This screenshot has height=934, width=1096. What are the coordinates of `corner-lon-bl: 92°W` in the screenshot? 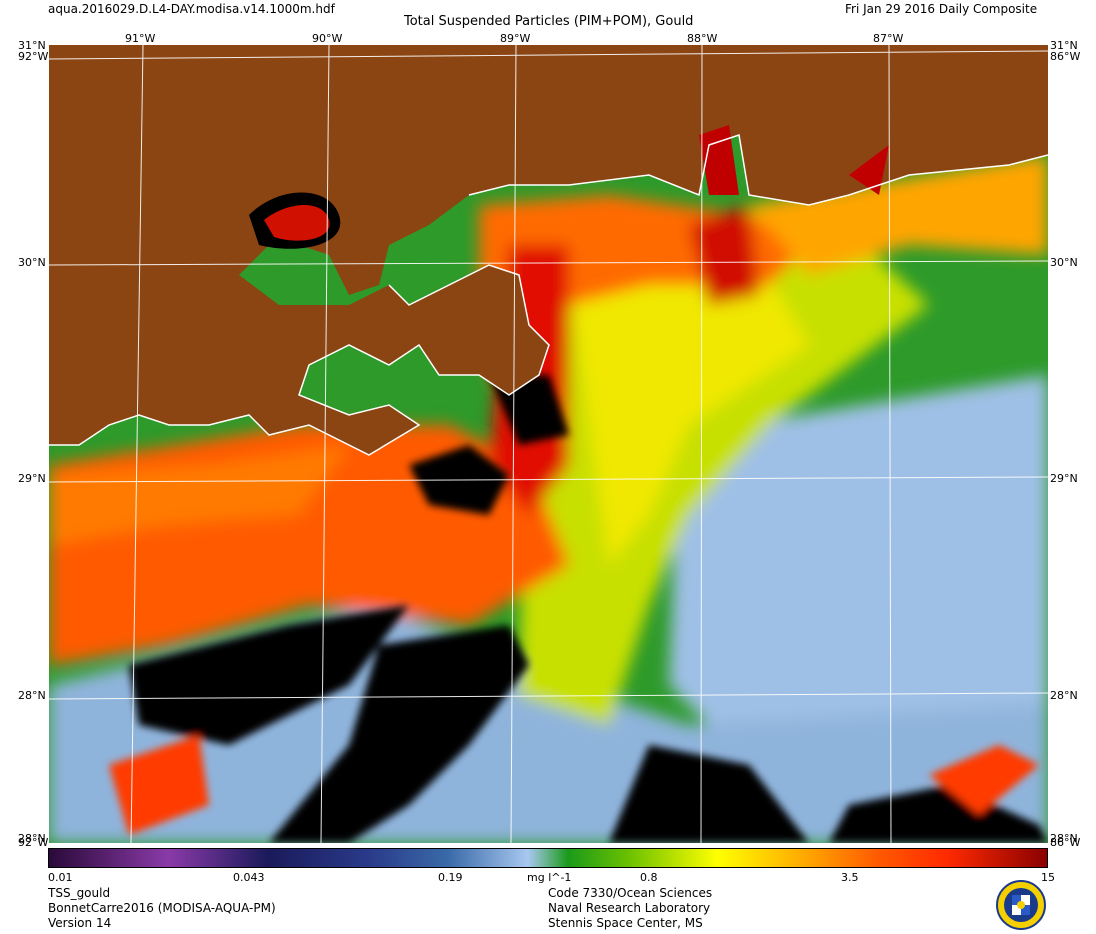 It's located at (33, 842).